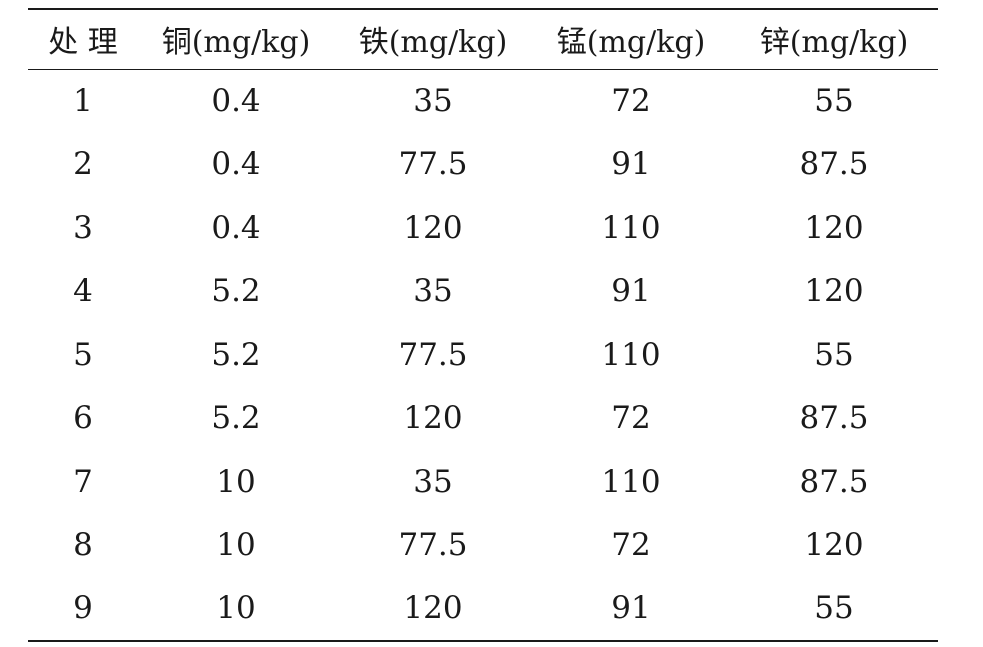 The height and width of the screenshot is (647, 983). Describe the element at coordinates (433, 39) in the screenshot. I see `header-iron: 铁(mg/kg)` at that location.